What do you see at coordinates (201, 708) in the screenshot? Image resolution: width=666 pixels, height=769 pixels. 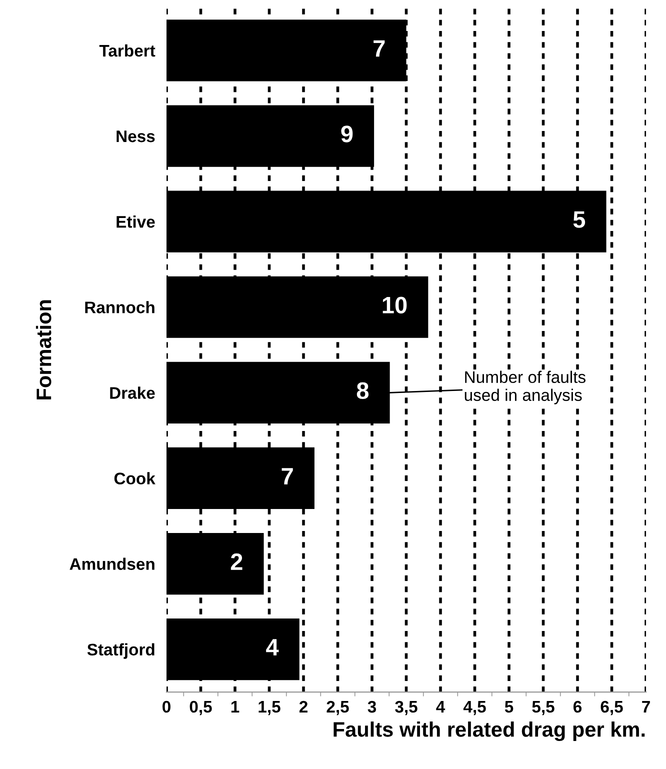 I see `x-tick-label: 0,5` at bounding box center [201, 708].